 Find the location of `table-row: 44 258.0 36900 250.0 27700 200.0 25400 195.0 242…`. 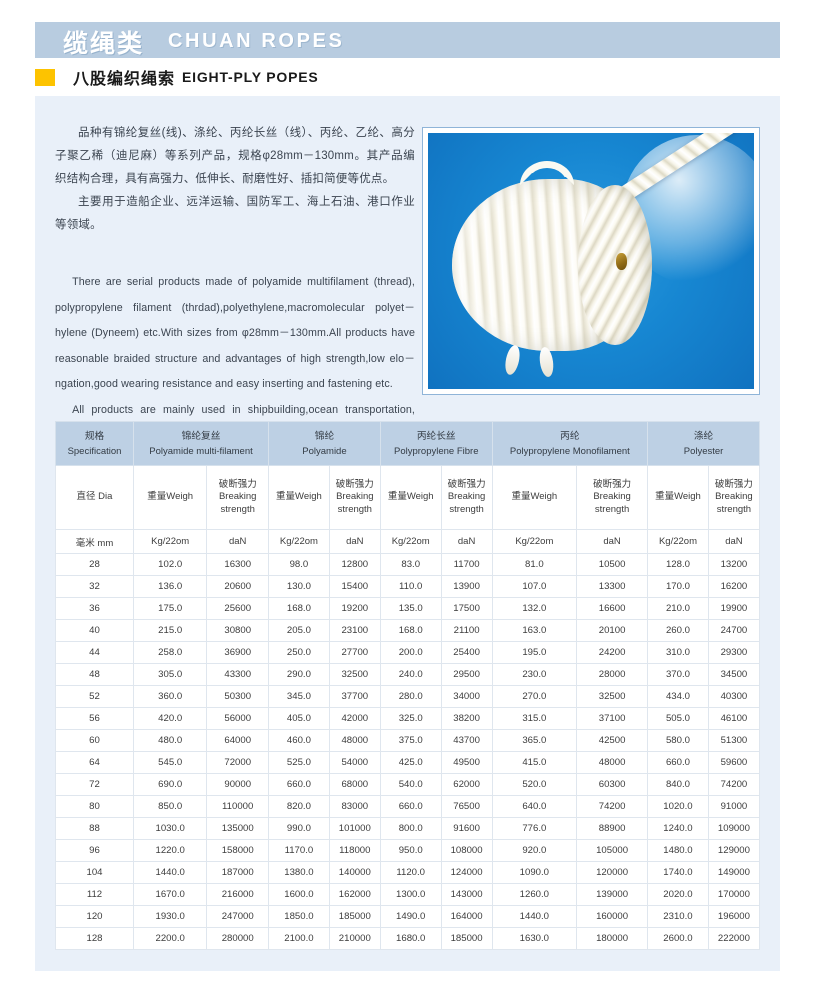

table-row: 44 258.0 36900 250.0 27700 200.0 25400 195.0 242… is located at coordinates (408, 652).